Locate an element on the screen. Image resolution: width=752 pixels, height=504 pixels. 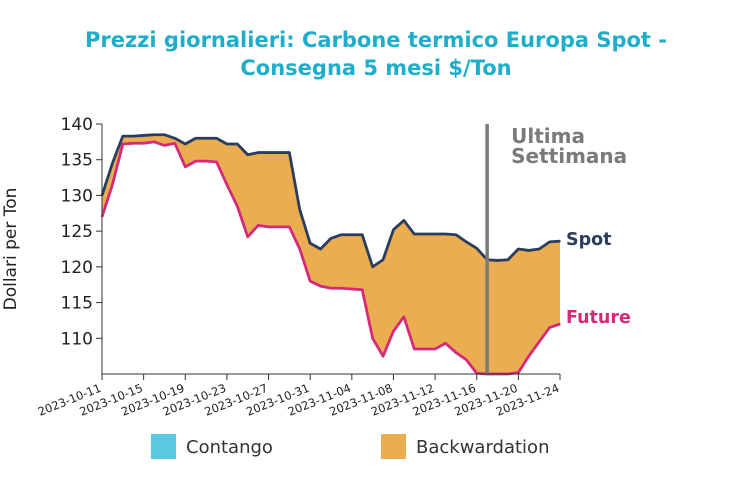
y-tick-label: 140 is located at coordinates (77, 125).